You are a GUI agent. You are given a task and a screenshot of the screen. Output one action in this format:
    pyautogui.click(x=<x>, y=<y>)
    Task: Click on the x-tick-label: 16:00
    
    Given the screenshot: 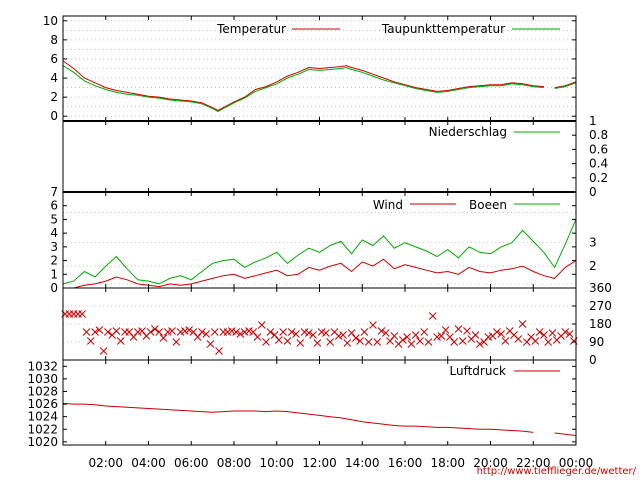 What is the action you would take?
    pyautogui.click(x=405, y=463)
    